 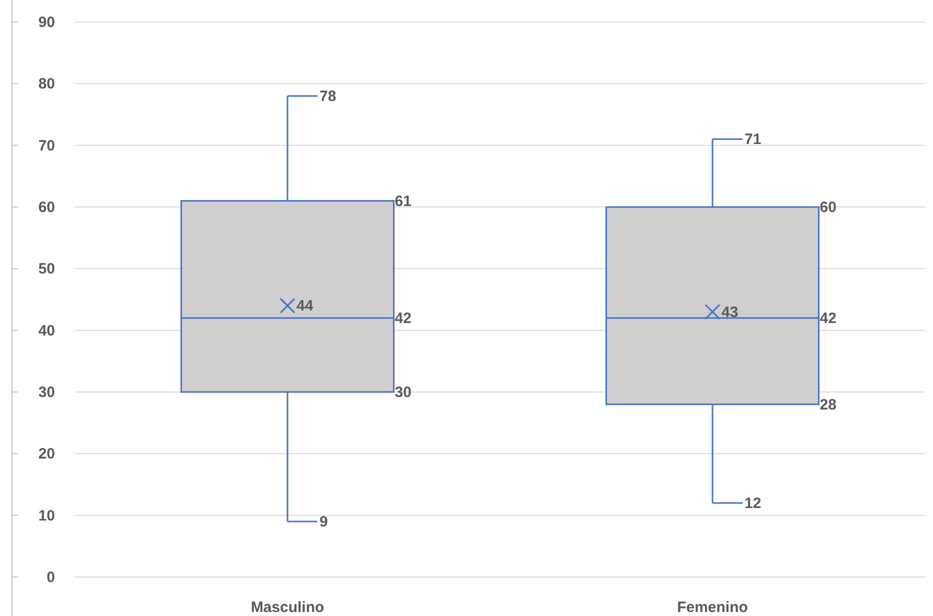 What do you see at coordinates (403, 201) in the screenshot?
I see `annotation: 61` at bounding box center [403, 201].